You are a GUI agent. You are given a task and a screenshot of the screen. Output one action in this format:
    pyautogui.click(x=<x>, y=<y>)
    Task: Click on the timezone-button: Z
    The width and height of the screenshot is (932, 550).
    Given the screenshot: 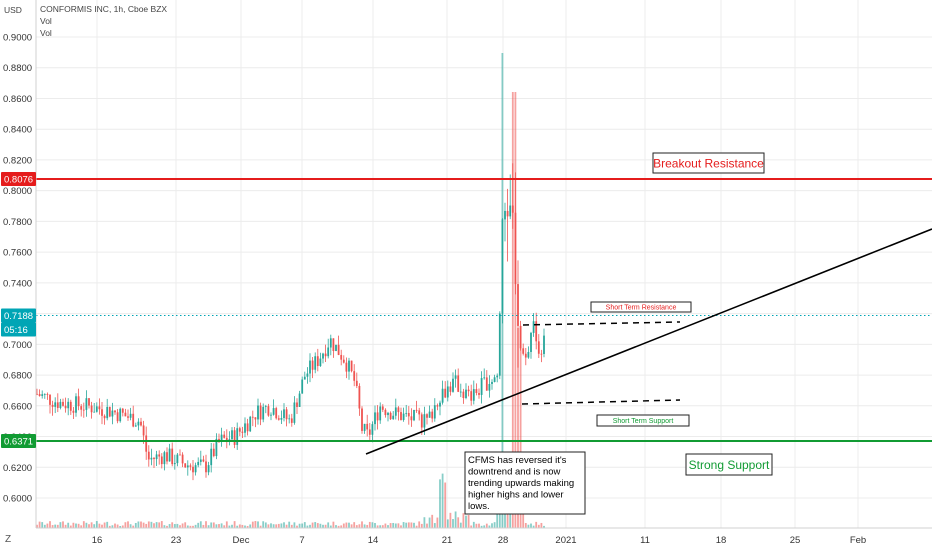 What is the action you would take?
    pyautogui.click(x=8, y=539)
    